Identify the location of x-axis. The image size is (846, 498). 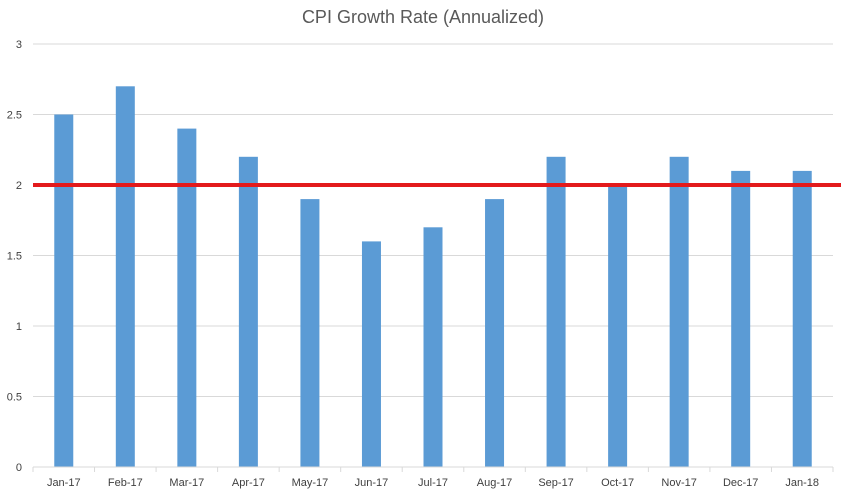
(433, 469).